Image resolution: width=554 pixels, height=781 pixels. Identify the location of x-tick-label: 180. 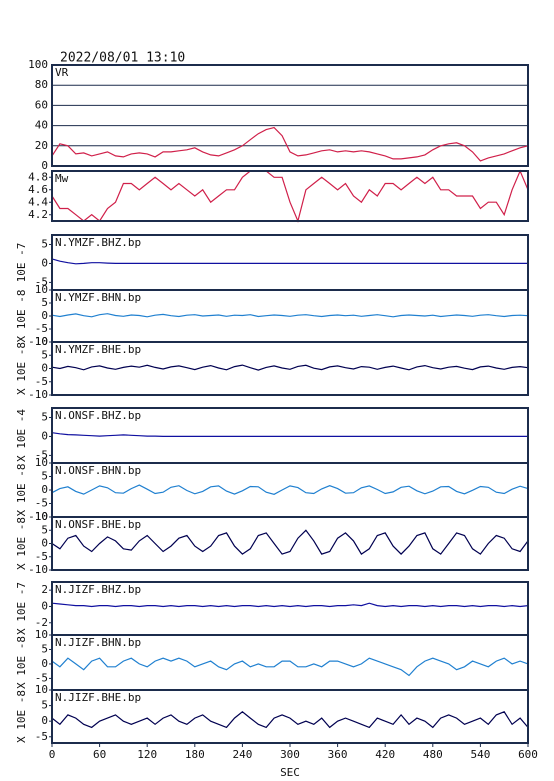
(195, 754).